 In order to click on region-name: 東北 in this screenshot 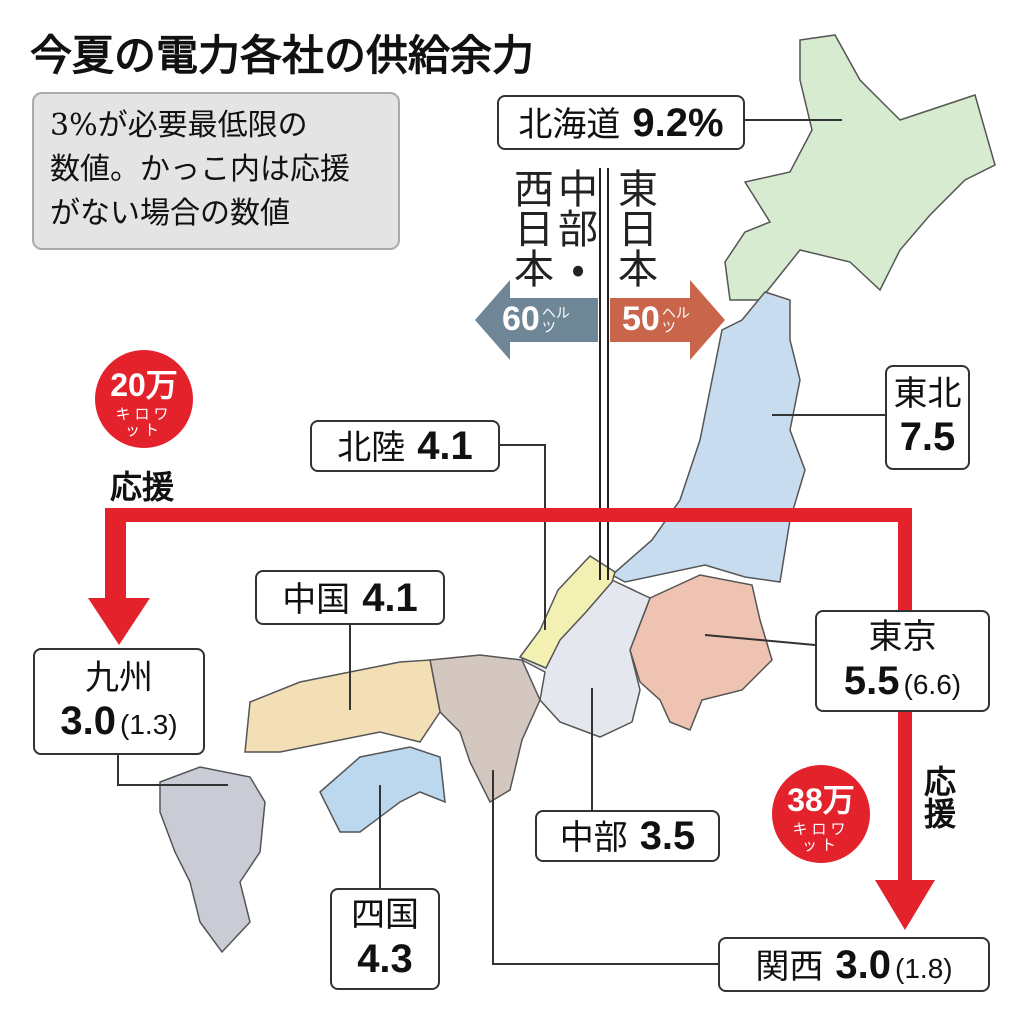, I will do `click(927, 393)`.